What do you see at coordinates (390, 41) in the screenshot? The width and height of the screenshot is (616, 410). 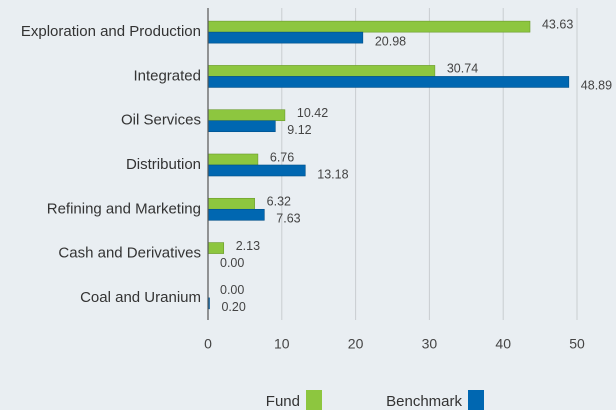 I see `value-label: 20.98` at bounding box center [390, 41].